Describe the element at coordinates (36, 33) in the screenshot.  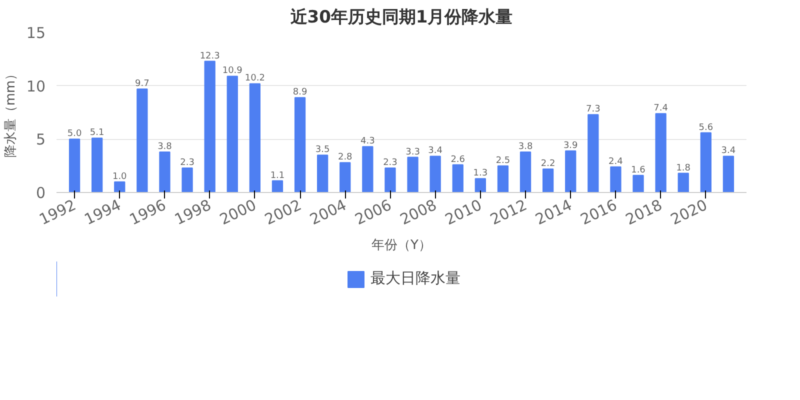
I see `y-tick-label: 15` at that location.